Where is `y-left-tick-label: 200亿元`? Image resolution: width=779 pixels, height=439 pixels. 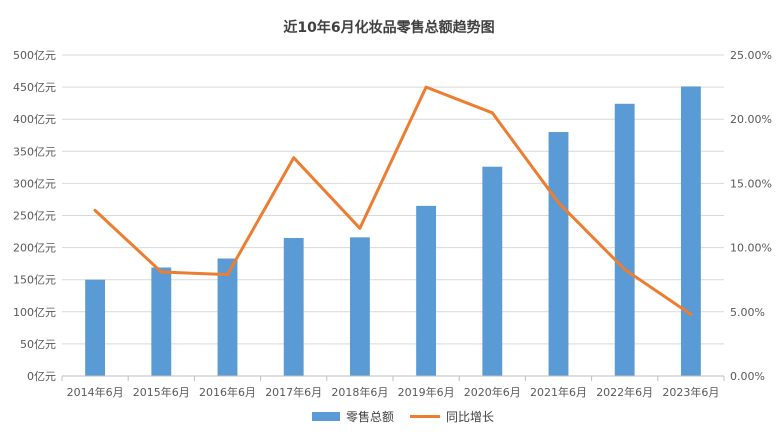 y-left-tick-label: 200亿元 is located at coordinates (34, 248).